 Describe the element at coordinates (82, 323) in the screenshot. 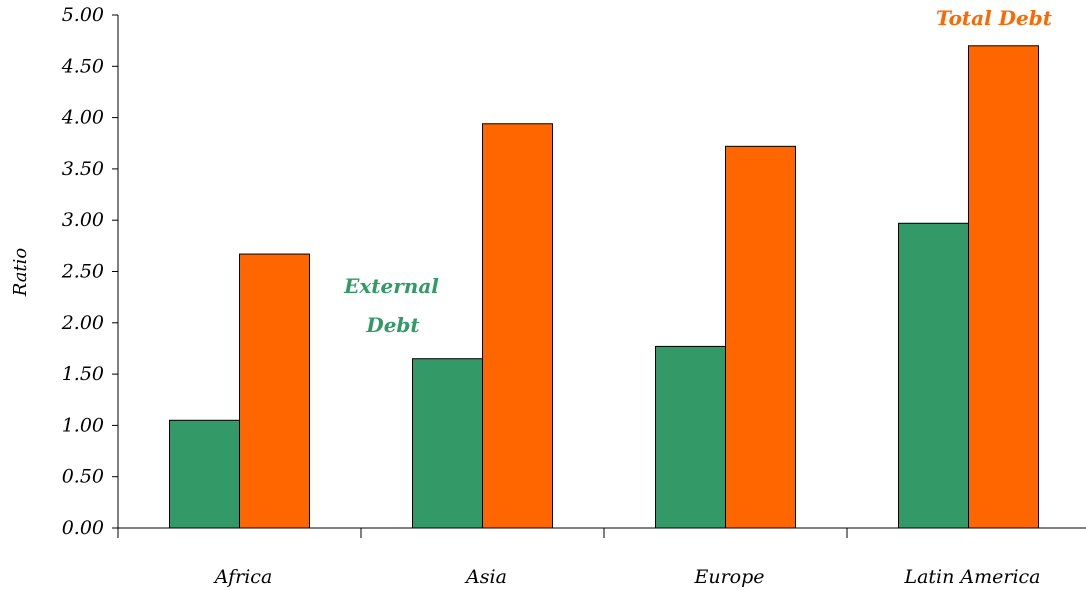

I see `y-tick-label: 2.00` at that location.